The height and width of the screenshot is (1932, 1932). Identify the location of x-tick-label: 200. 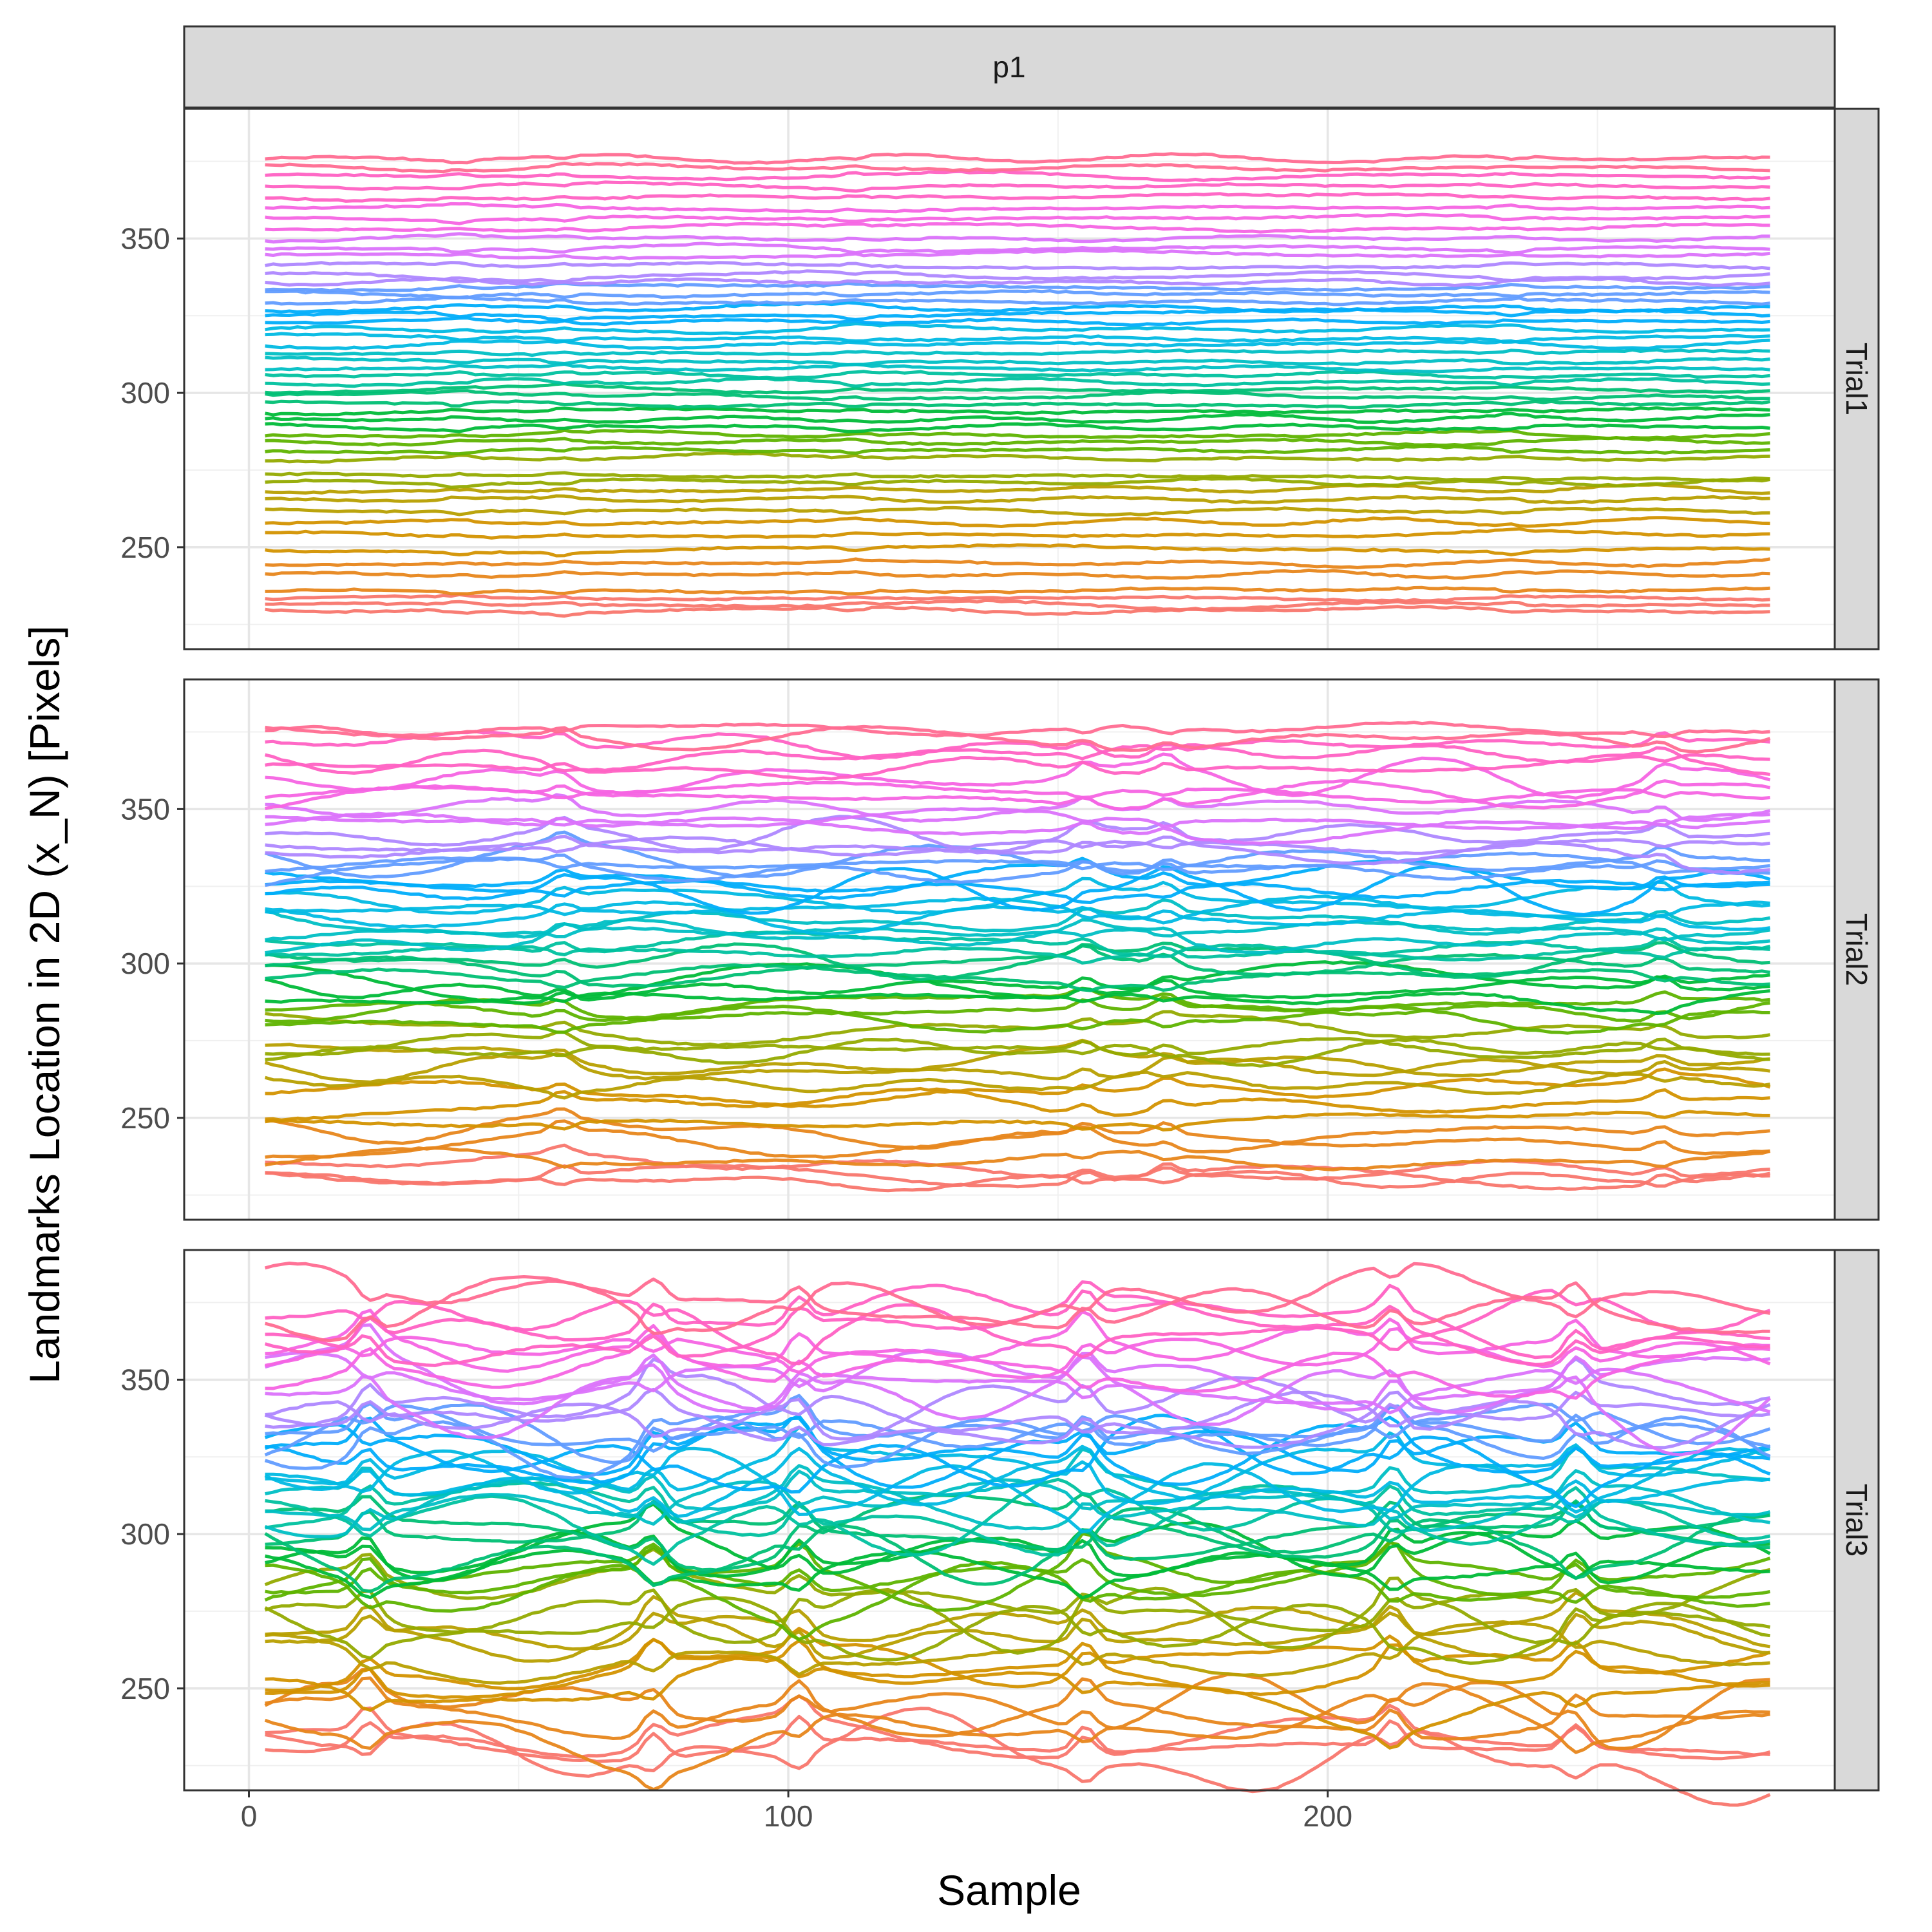
(1327, 1816).